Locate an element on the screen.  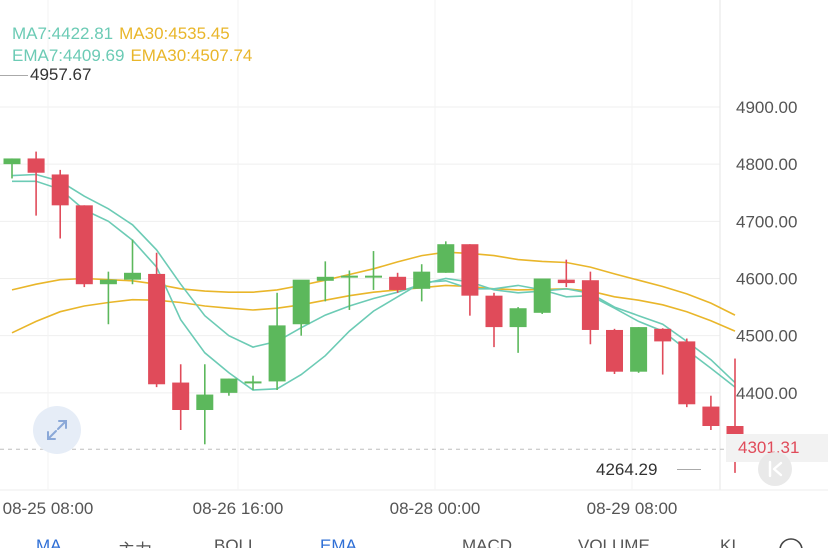
y-tick-label: 4400.00 is located at coordinates (766, 393).